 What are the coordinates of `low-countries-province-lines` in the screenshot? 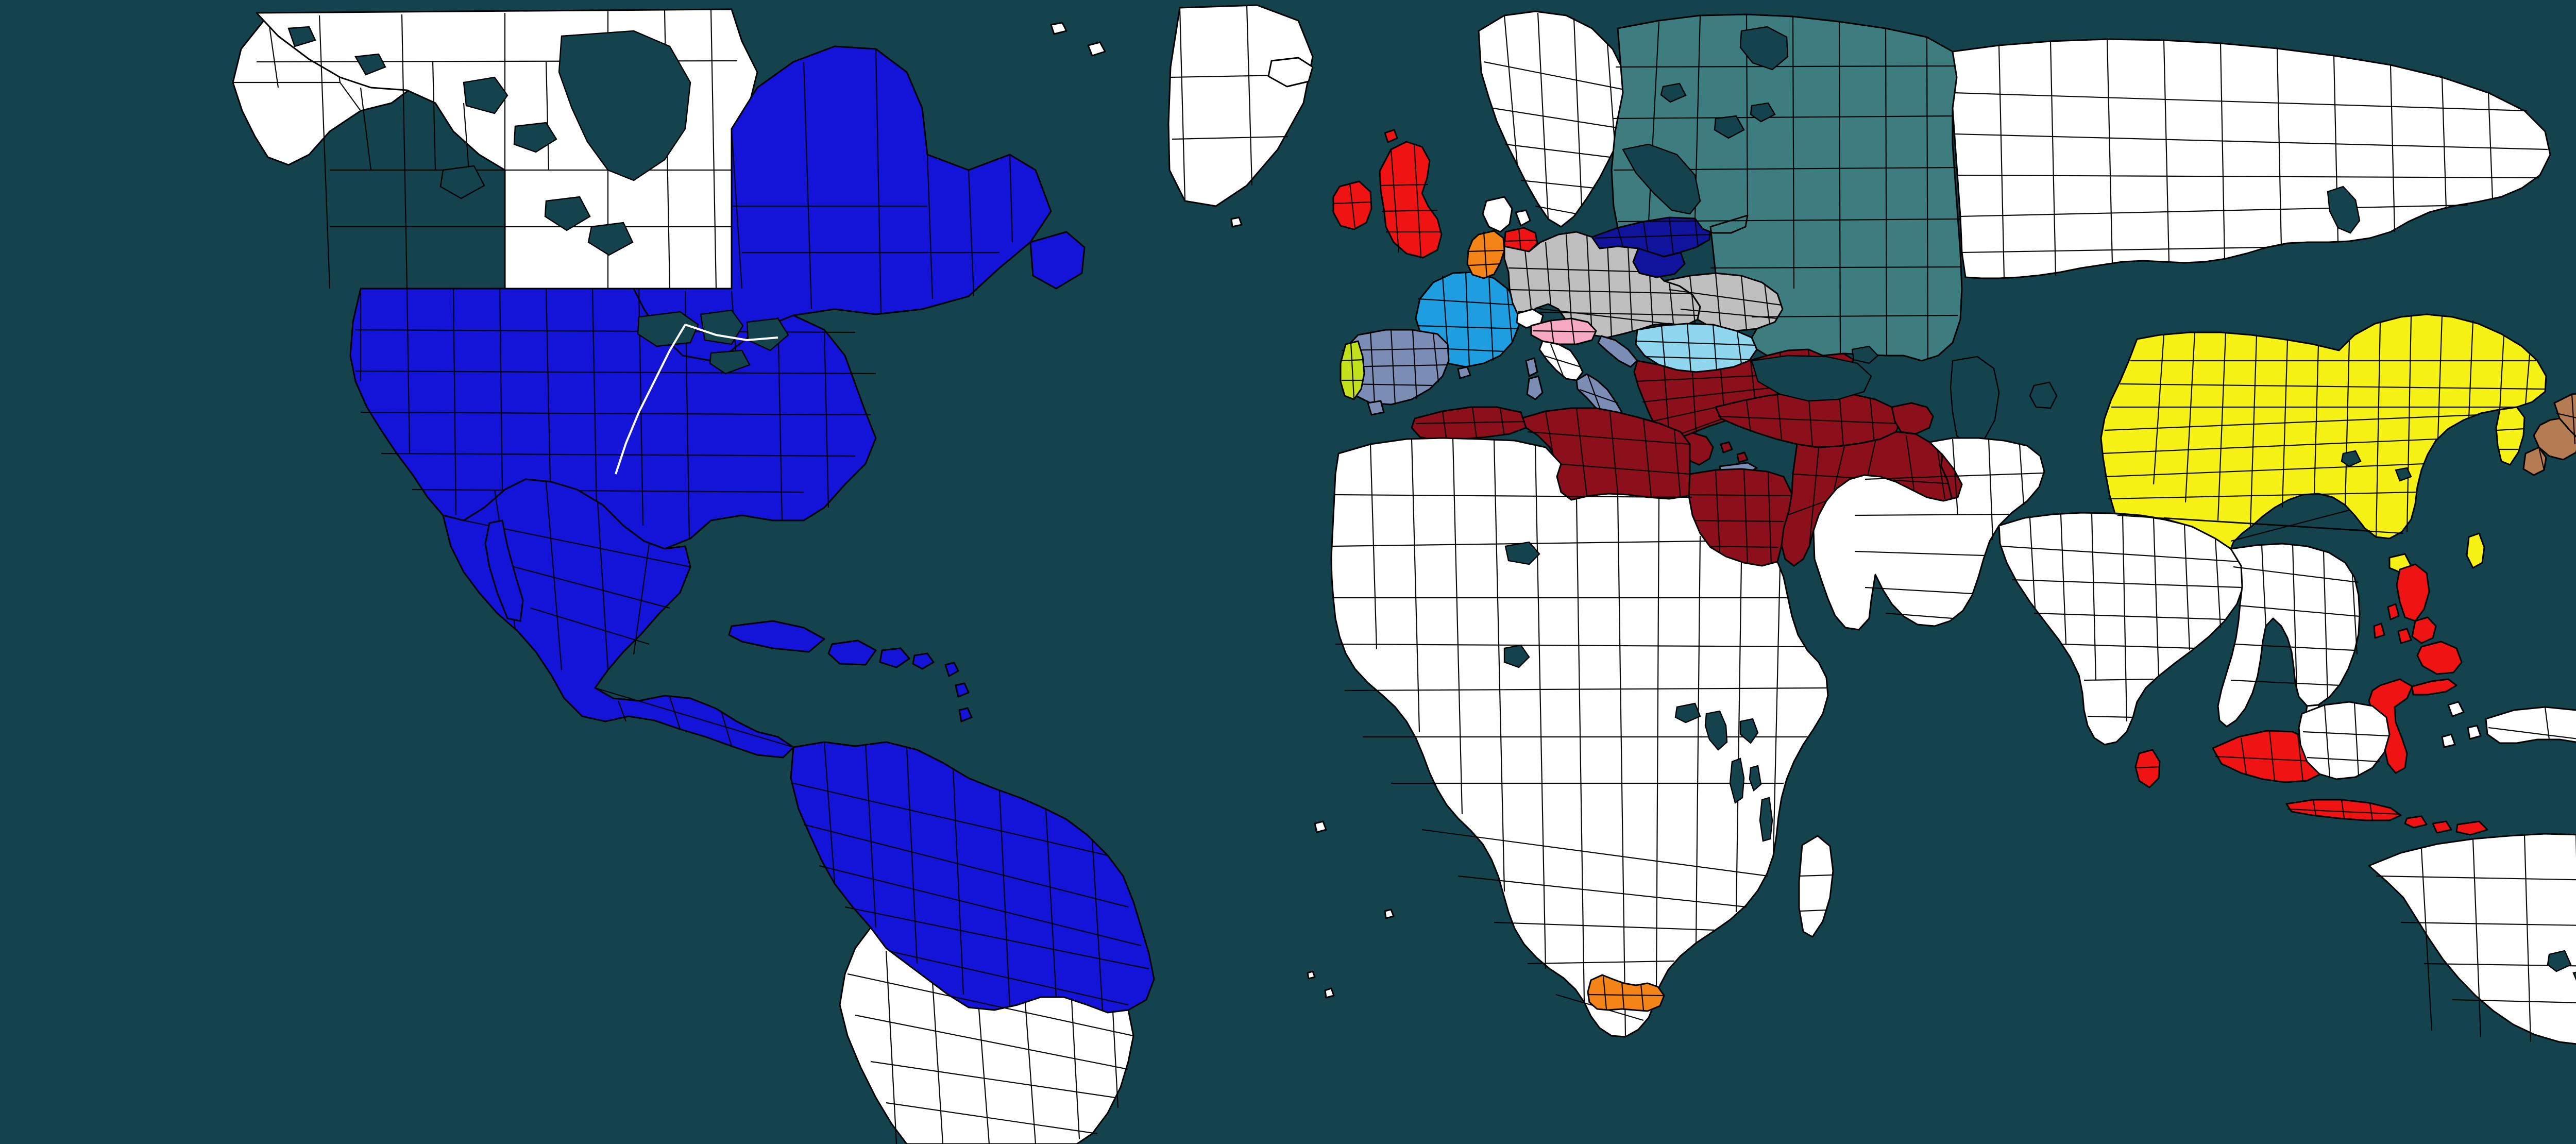 It's located at (1486, 255).